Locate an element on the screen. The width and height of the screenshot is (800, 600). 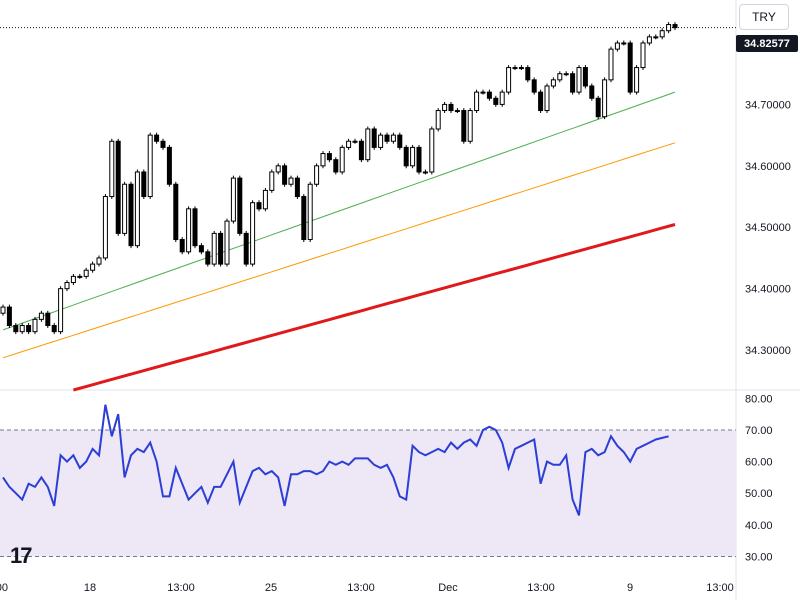
time-tick-label: 9 is located at coordinates (630, 588).